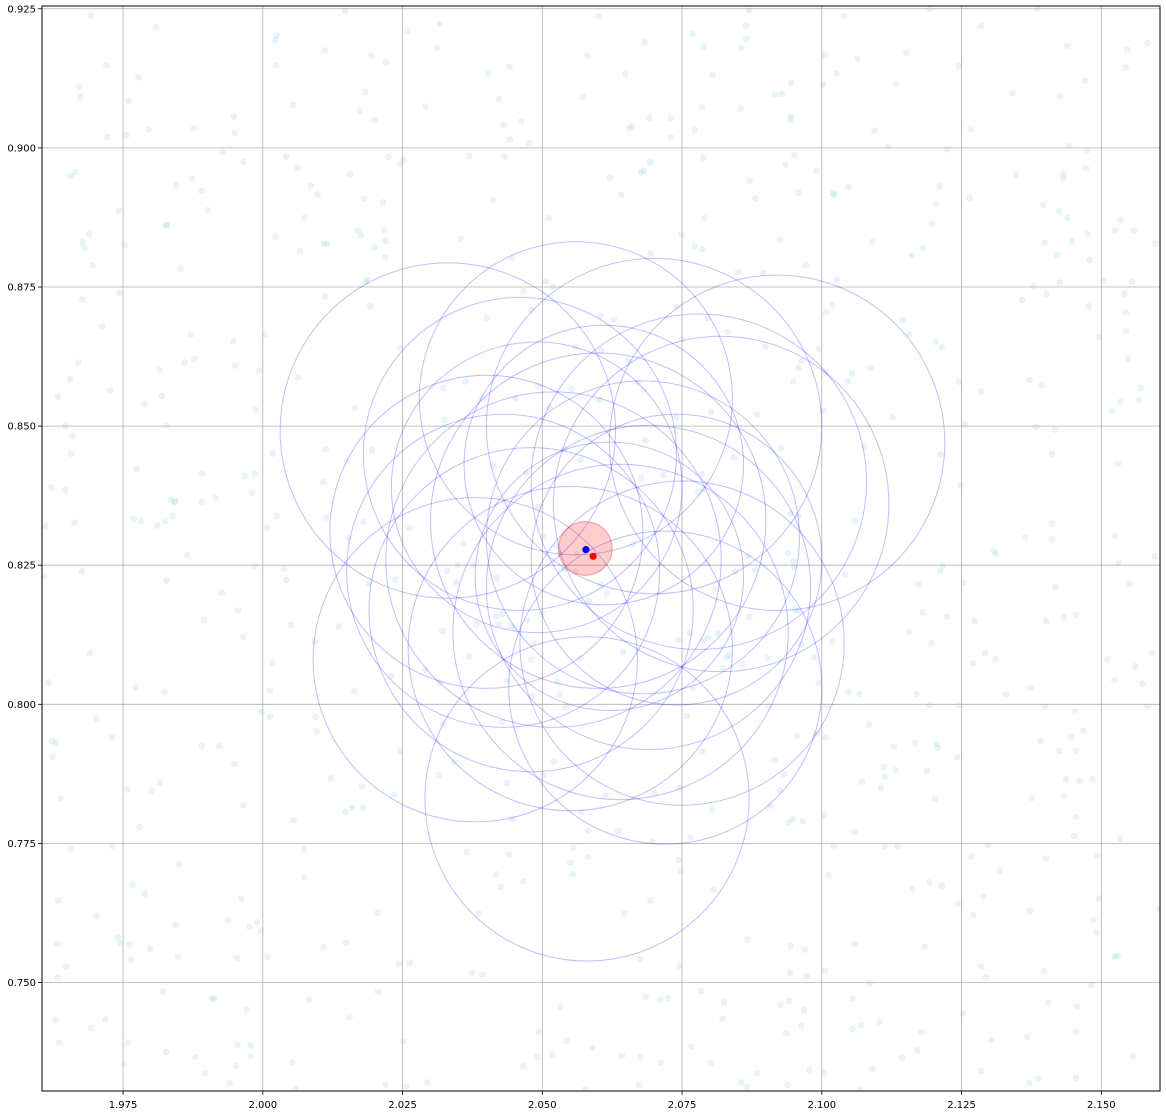 The width and height of the screenshot is (1166, 1118). What do you see at coordinates (21, 566) in the screenshot?
I see `y-tick-label: 0.825` at bounding box center [21, 566].